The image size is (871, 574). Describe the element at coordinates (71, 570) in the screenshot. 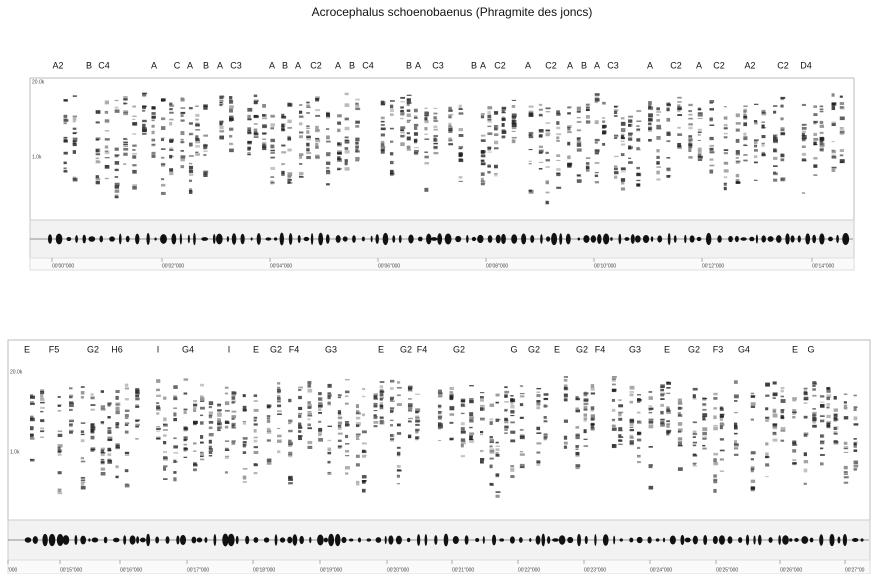

I see `time-label: 00'15"000` at that location.